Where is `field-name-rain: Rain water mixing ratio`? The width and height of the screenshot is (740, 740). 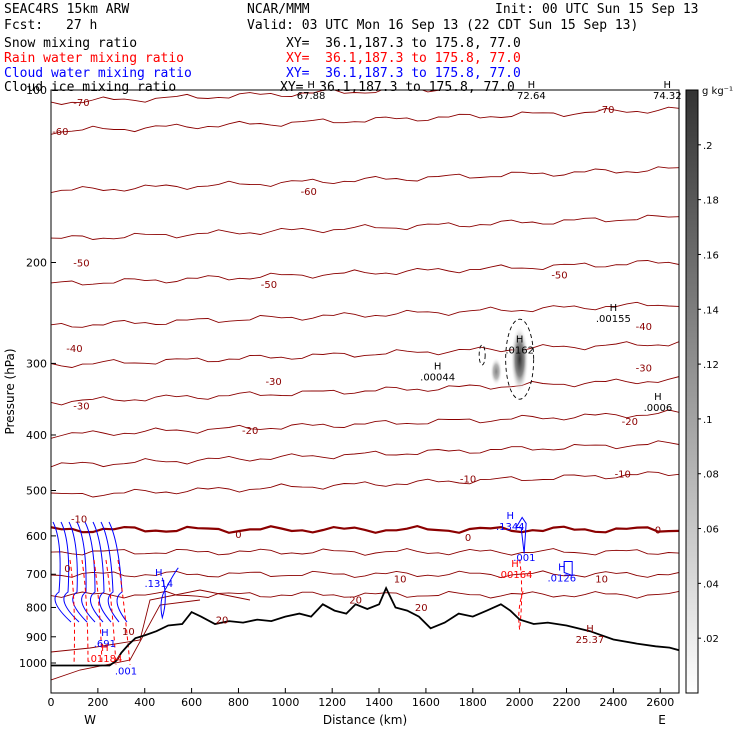
field-name-rain: Rain water mixing ratio is located at coordinates (94, 58).